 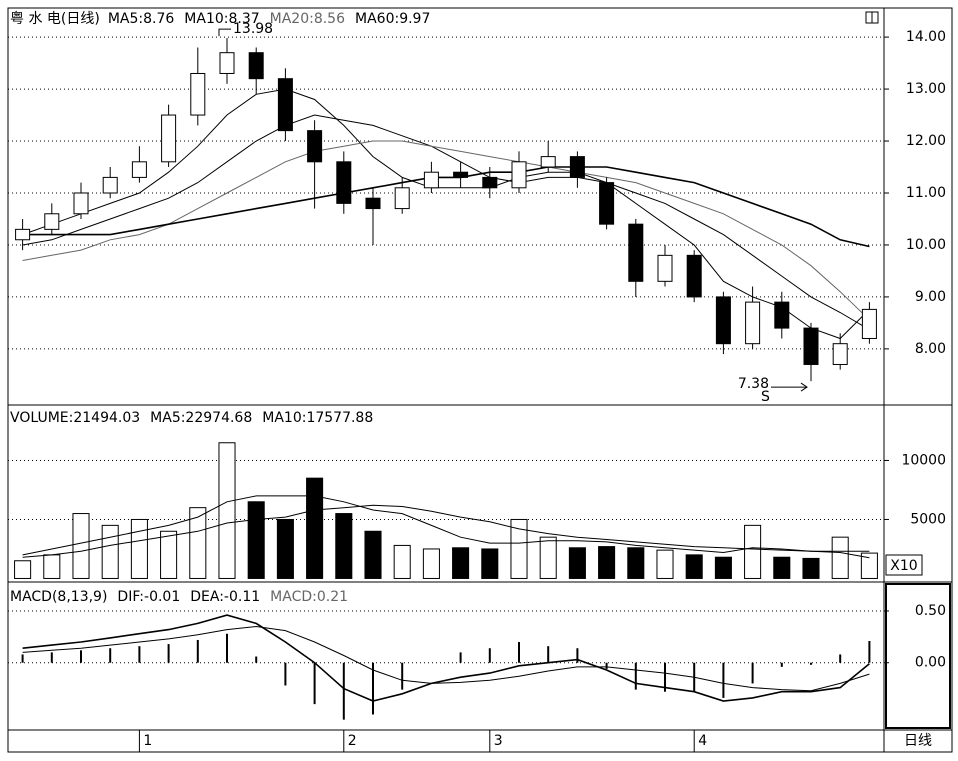 I want to click on y-tick-label: 5000, so click(x=928, y=519).